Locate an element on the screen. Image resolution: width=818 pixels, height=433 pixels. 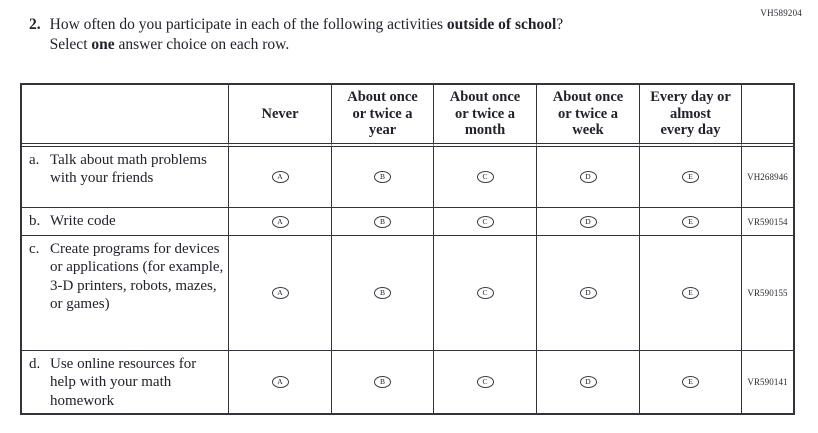
option-cell-c-year: B is located at coordinates (383, 293).